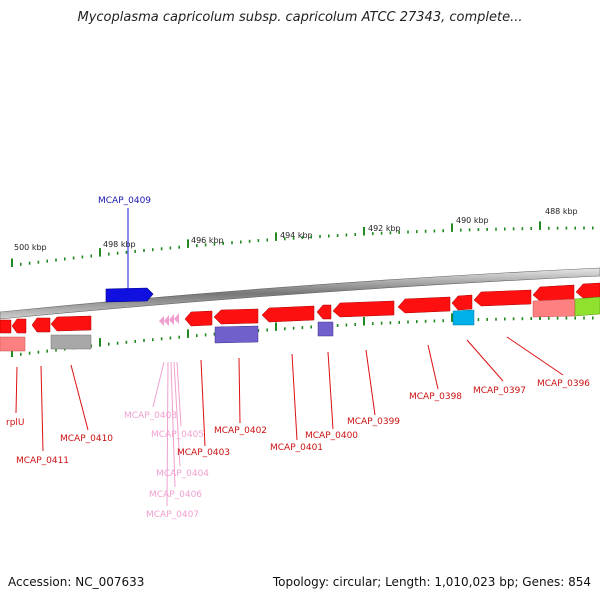 The height and width of the screenshot is (600, 600). What do you see at coordinates (86, 439) in the screenshot?
I see `gene-label-MCAP_0410: MCAP_0410` at bounding box center [86, 439].